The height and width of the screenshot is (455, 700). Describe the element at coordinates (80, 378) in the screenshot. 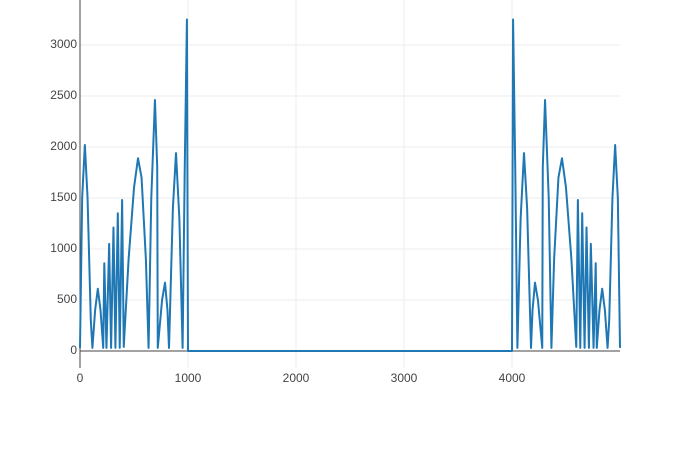

I see `x-tick-label: 0` at that location.